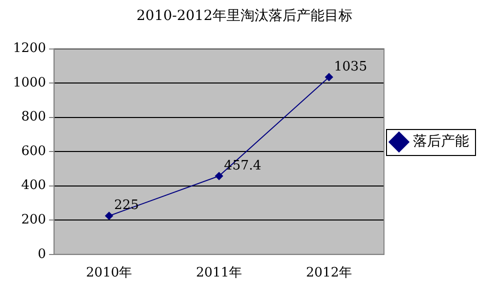  I want to click on data-label: 1035, so click(351, 66).